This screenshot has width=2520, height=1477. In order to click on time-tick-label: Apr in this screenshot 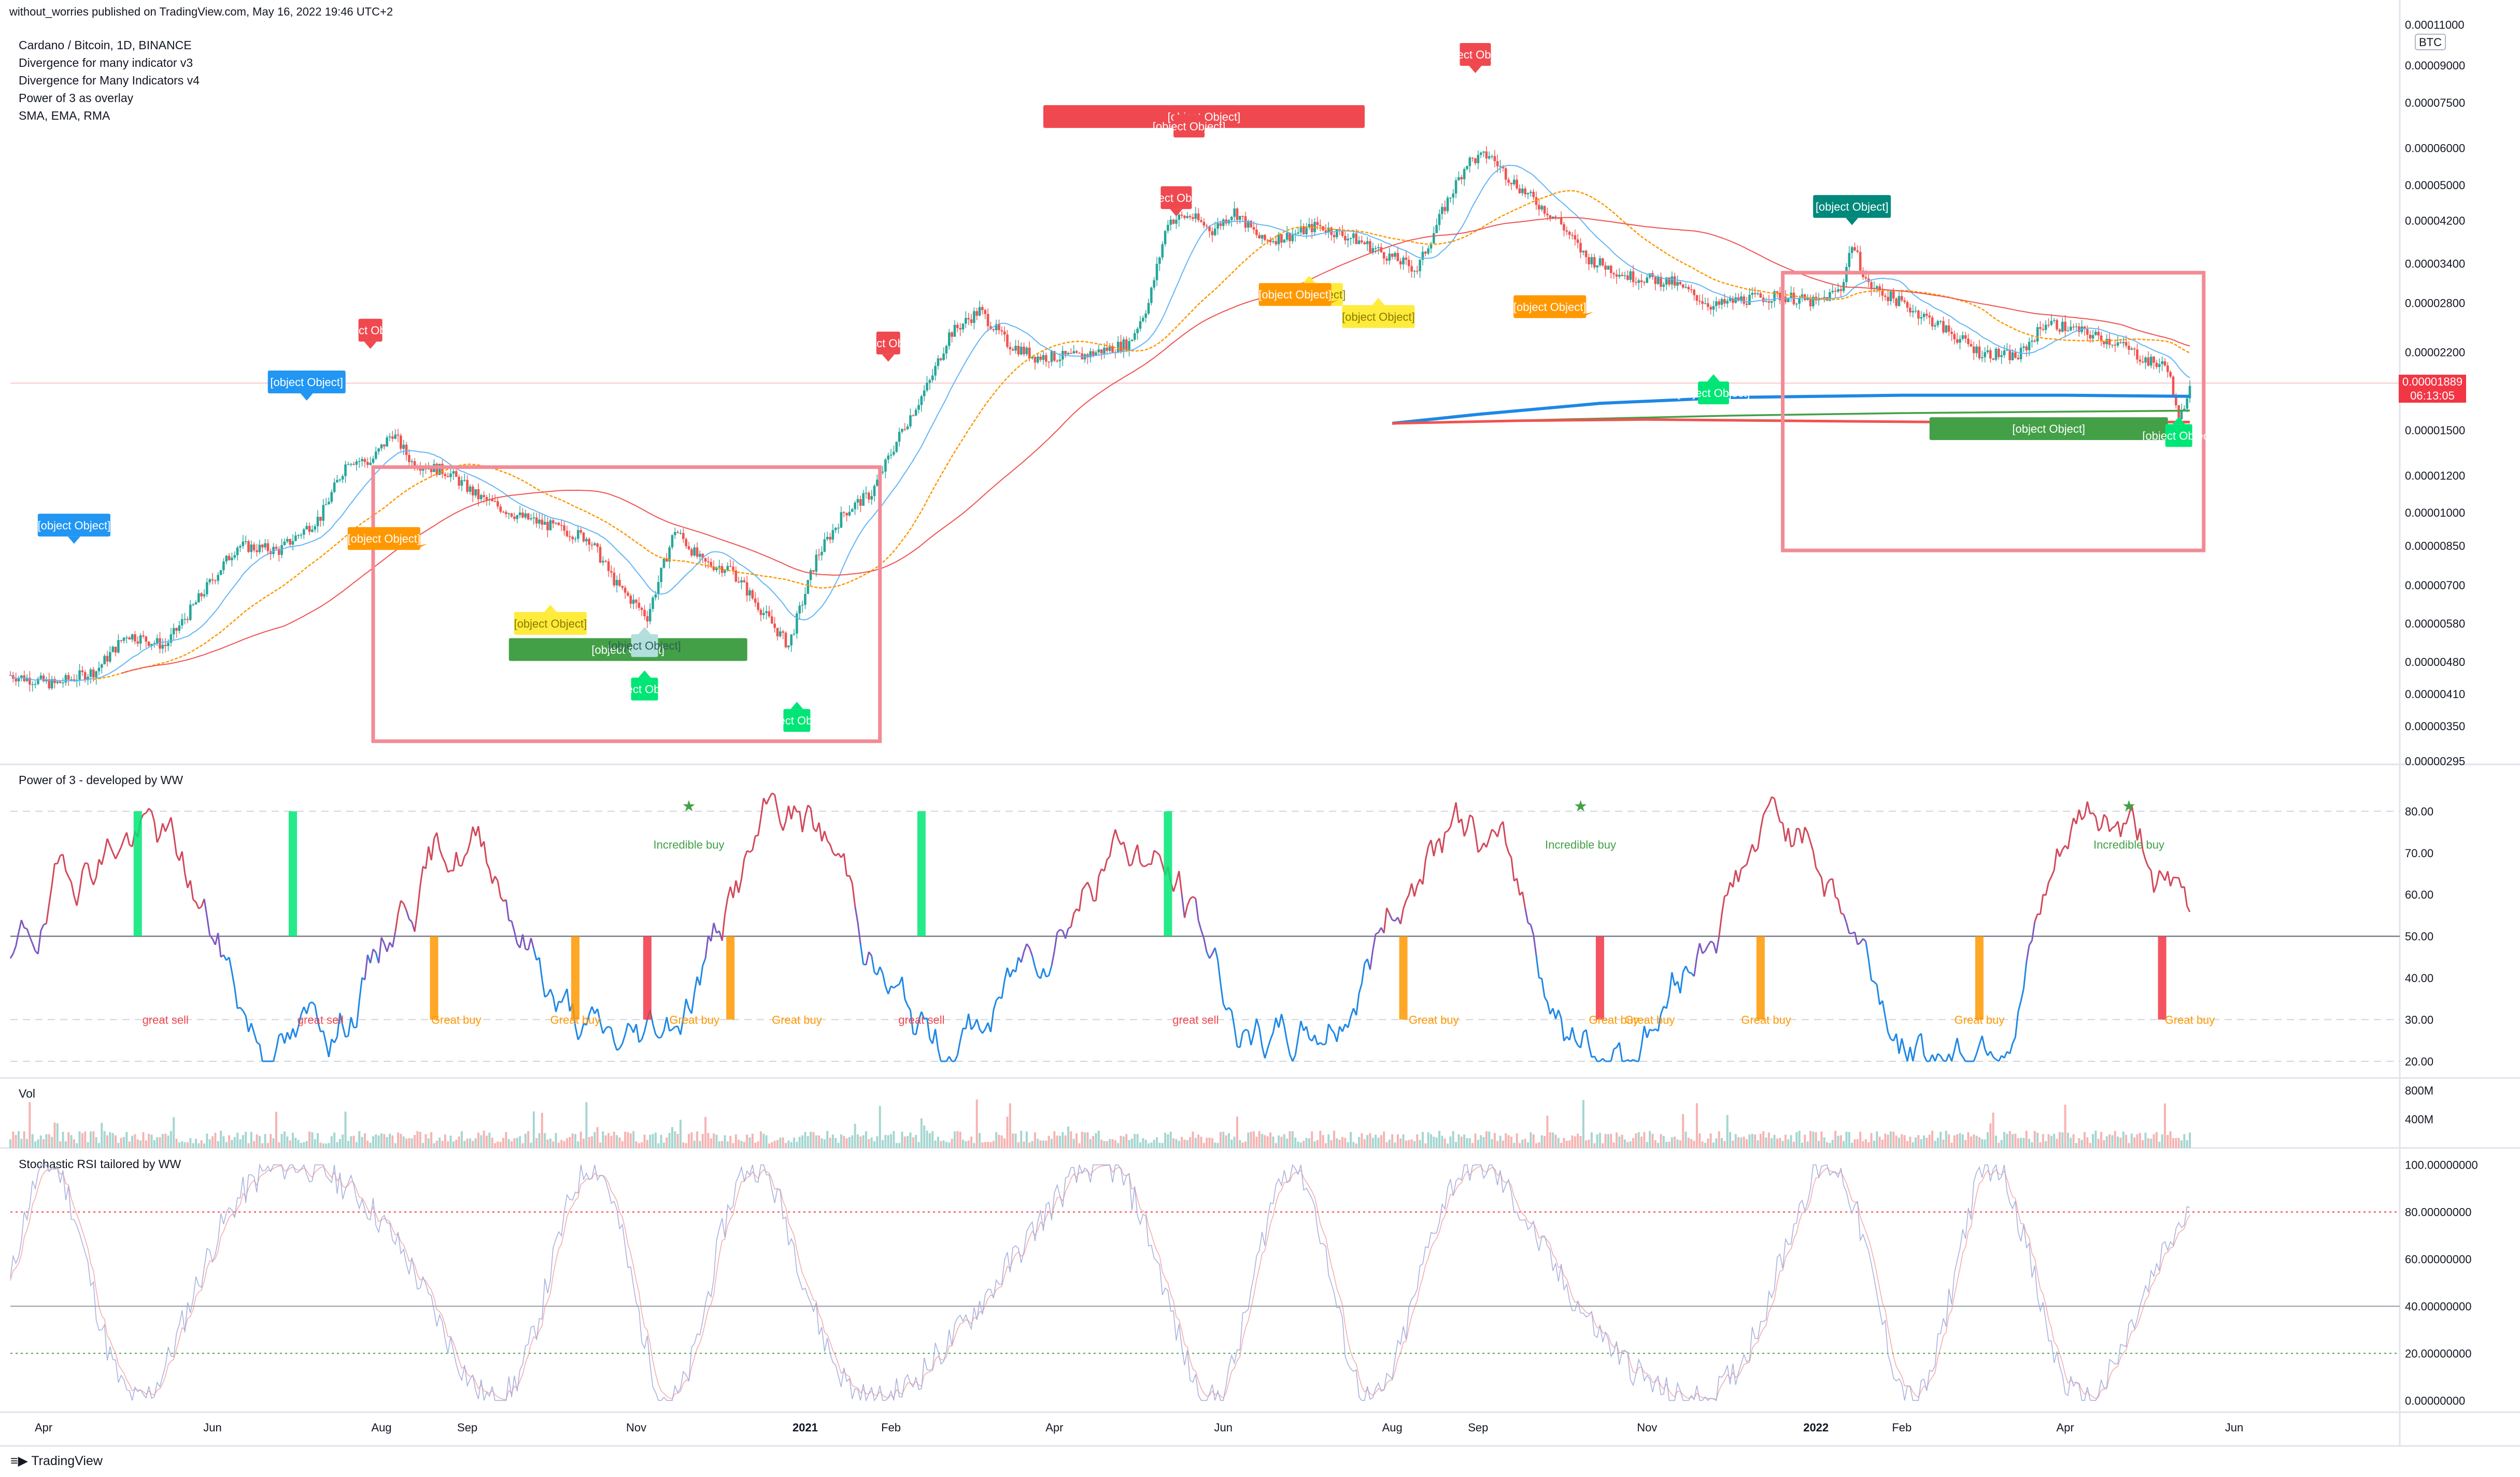, I will do `click(2065, 1427)`.